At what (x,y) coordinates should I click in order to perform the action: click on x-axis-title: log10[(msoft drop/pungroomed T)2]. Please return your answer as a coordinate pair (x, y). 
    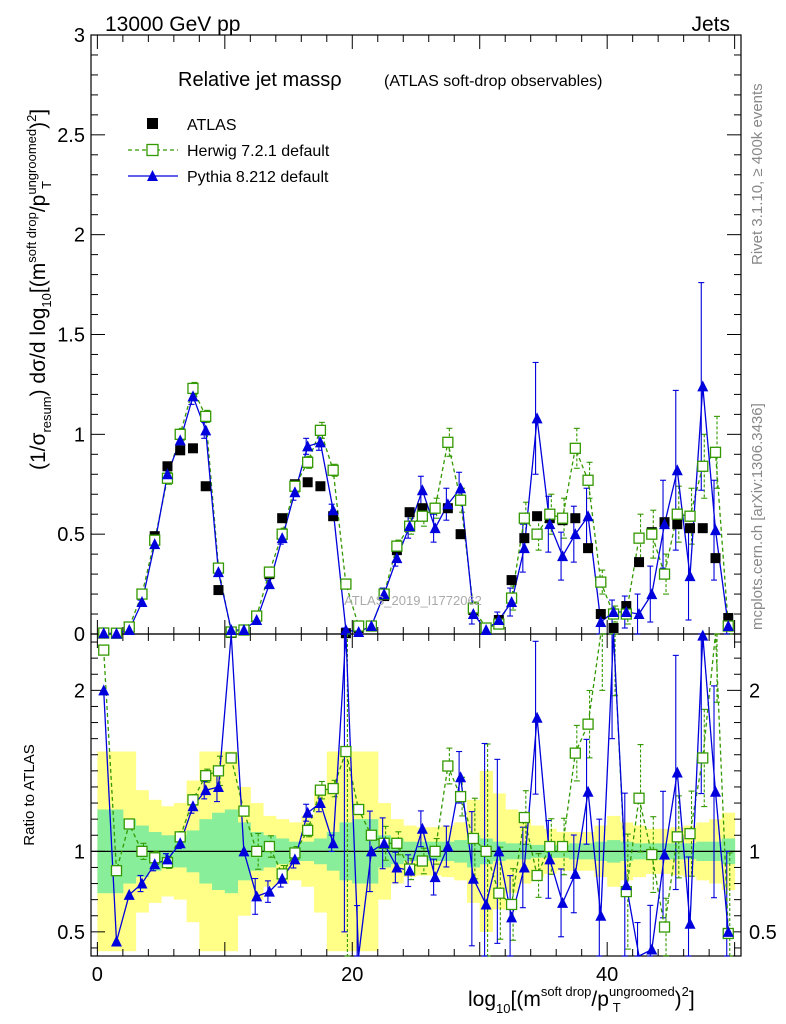
    Looking at the image, I should click on (581, 1000).